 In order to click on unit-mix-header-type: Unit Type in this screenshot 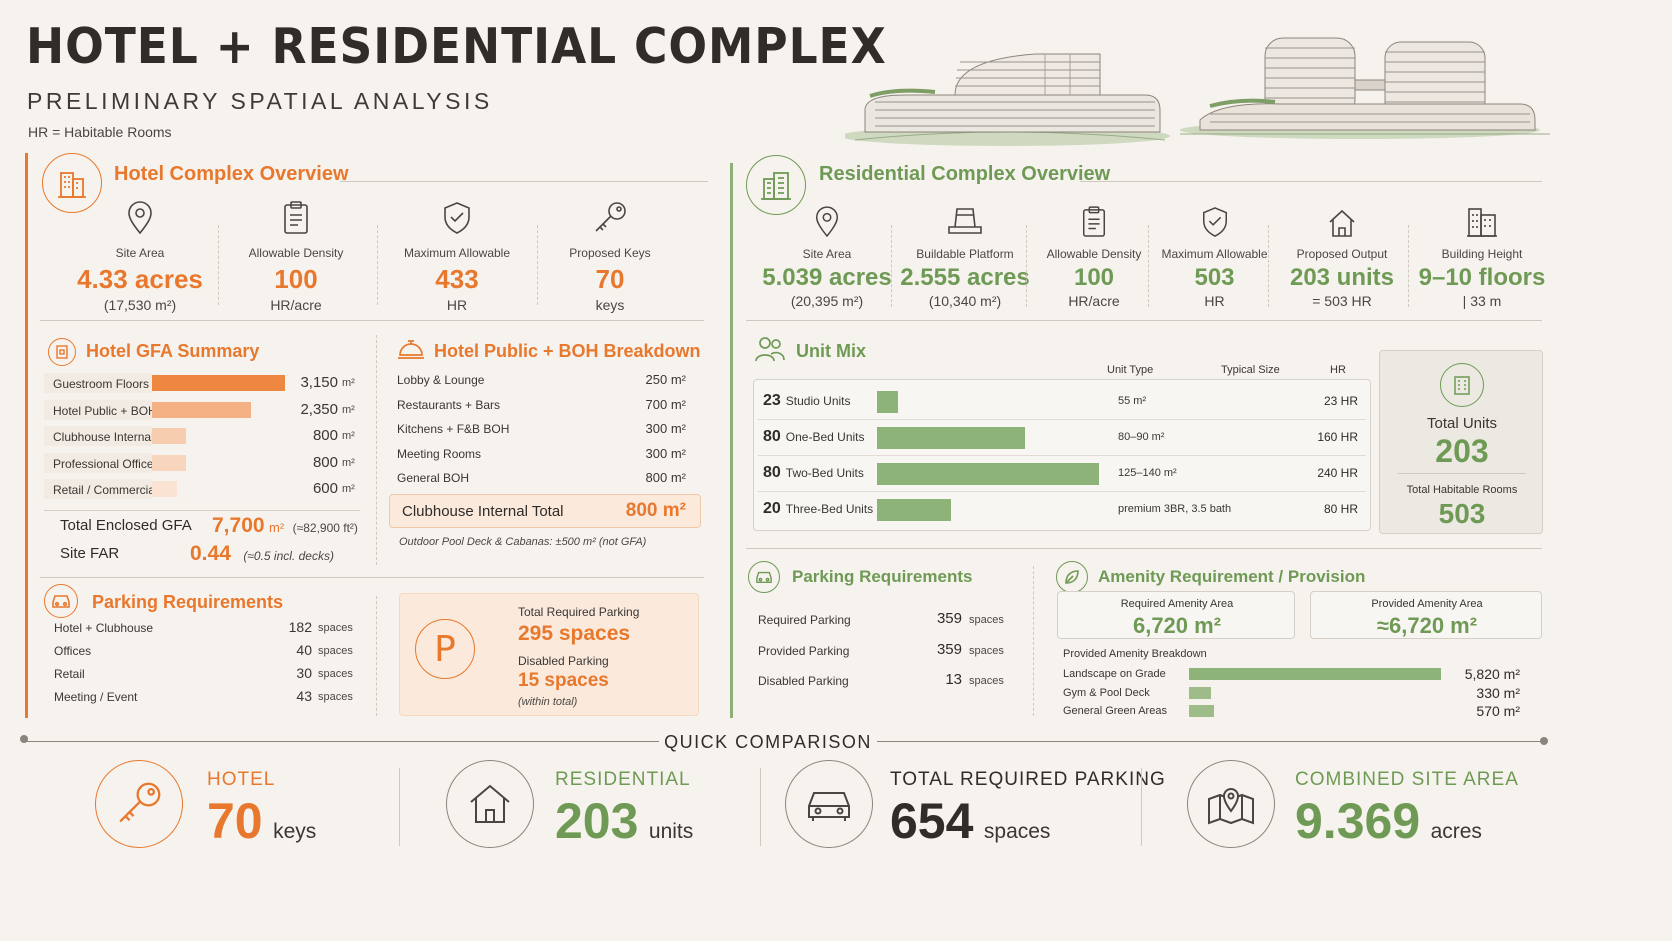, I will do `click(1130, 370)`.